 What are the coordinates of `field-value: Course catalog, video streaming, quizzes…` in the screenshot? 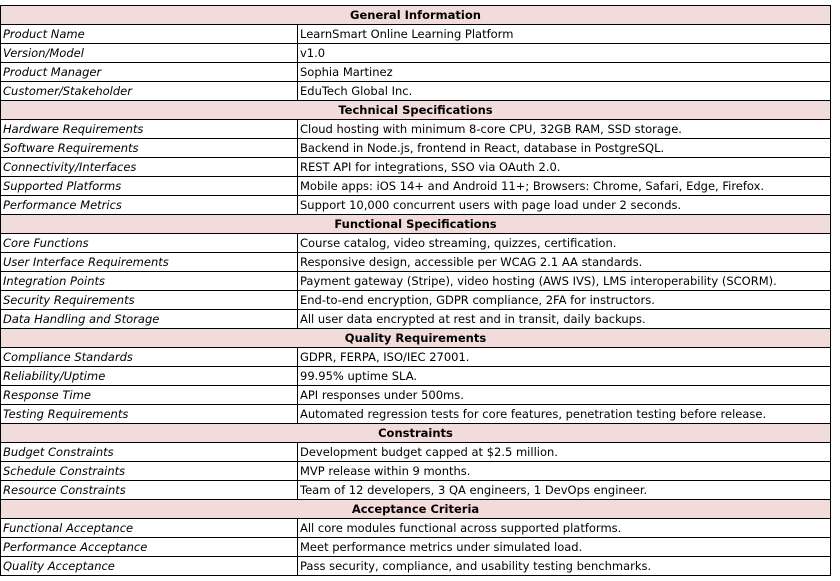 It's located at (564, 243).